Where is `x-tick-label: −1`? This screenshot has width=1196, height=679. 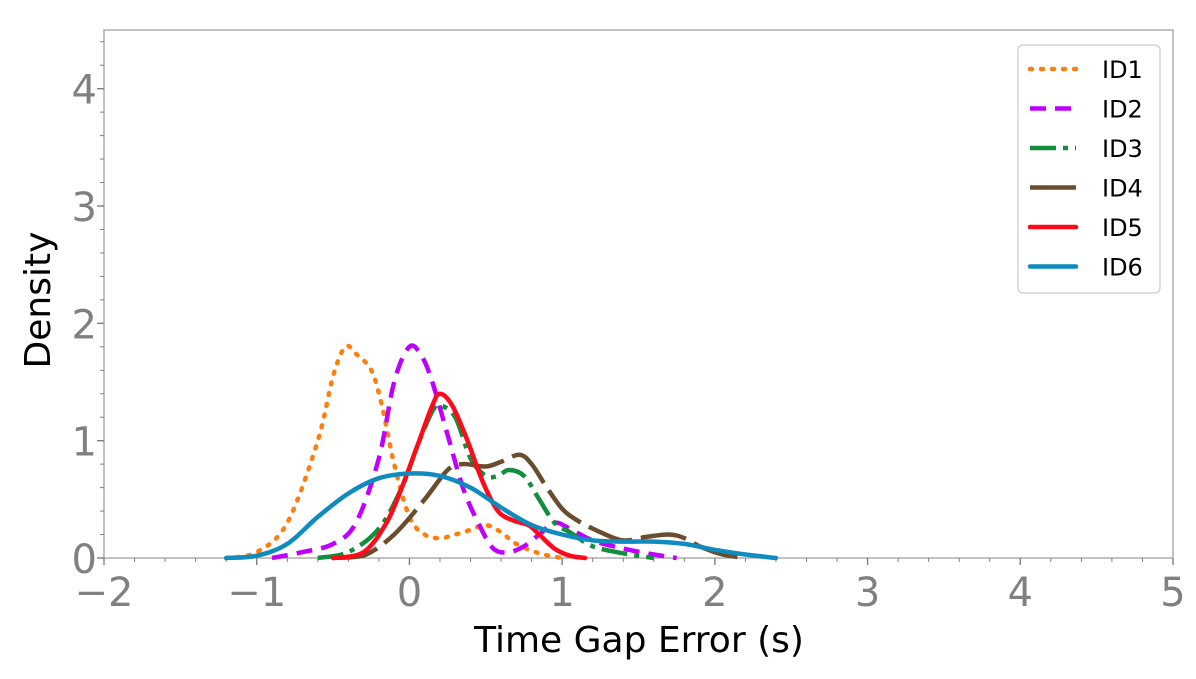
x-tick-label: −1 is located at coordinates (256, 593).